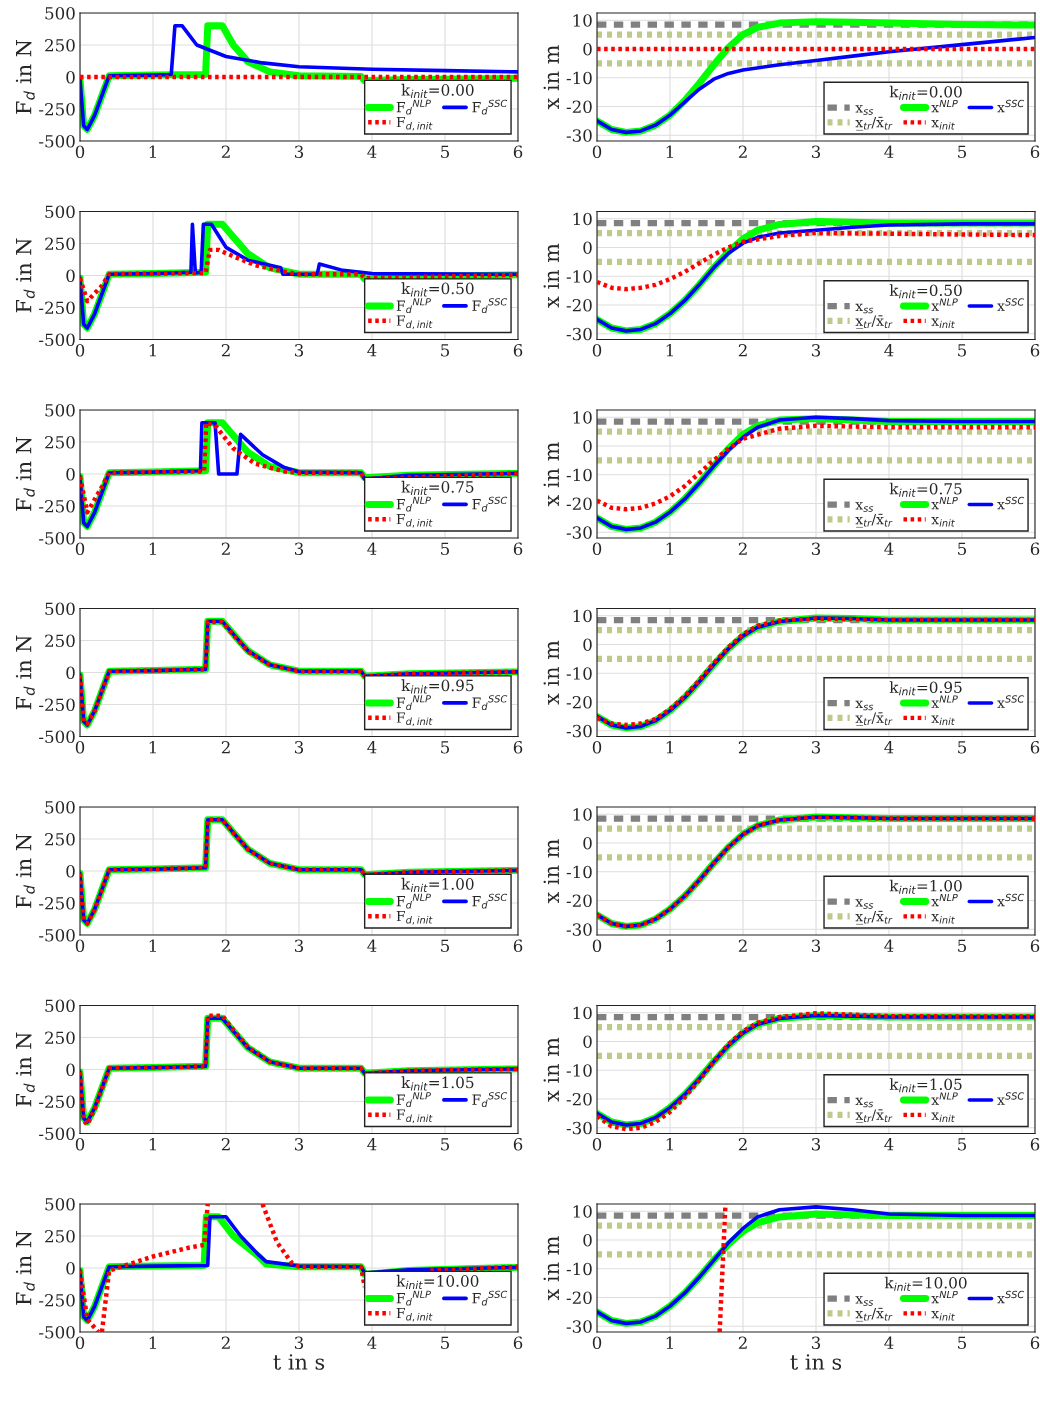 The height and width of the screenshot is (1423, 1040). I want to click on legend-label: x̲$_{tr}$/x̄$_{tr}$, so click(874, 1116).